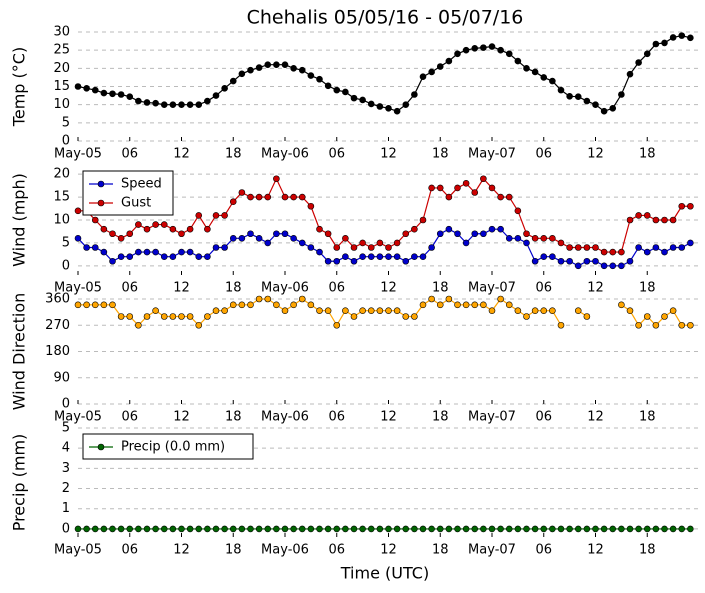 The width and height of the screenshot is (705, 593). I want to click on y-tick-label: 1, so click(66, 508).